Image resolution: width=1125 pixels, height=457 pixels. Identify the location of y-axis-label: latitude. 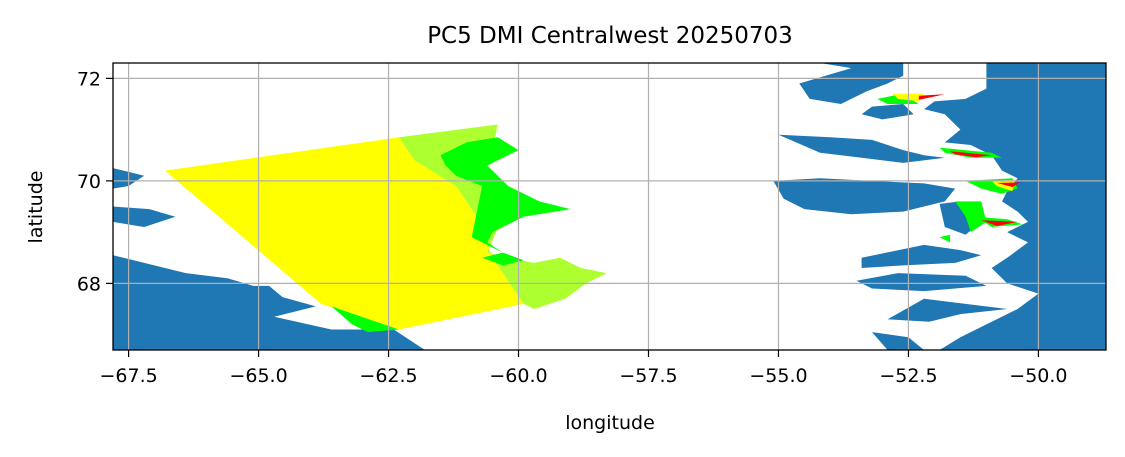
(36, 207).